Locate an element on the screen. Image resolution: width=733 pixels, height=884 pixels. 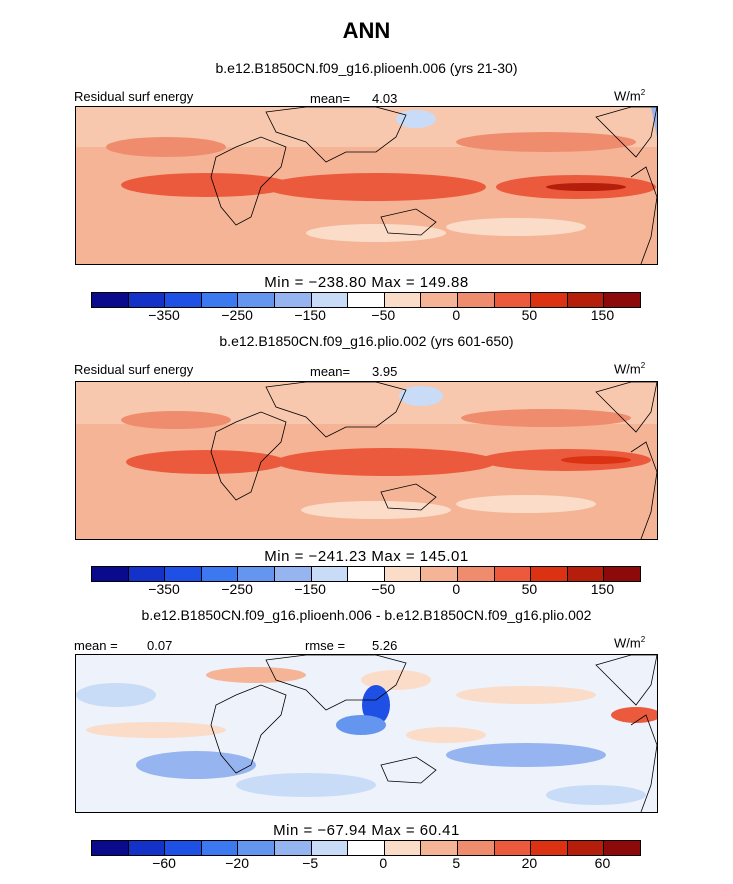
panel3-mean-value: 0.07 is located at coordinates (160, 645).